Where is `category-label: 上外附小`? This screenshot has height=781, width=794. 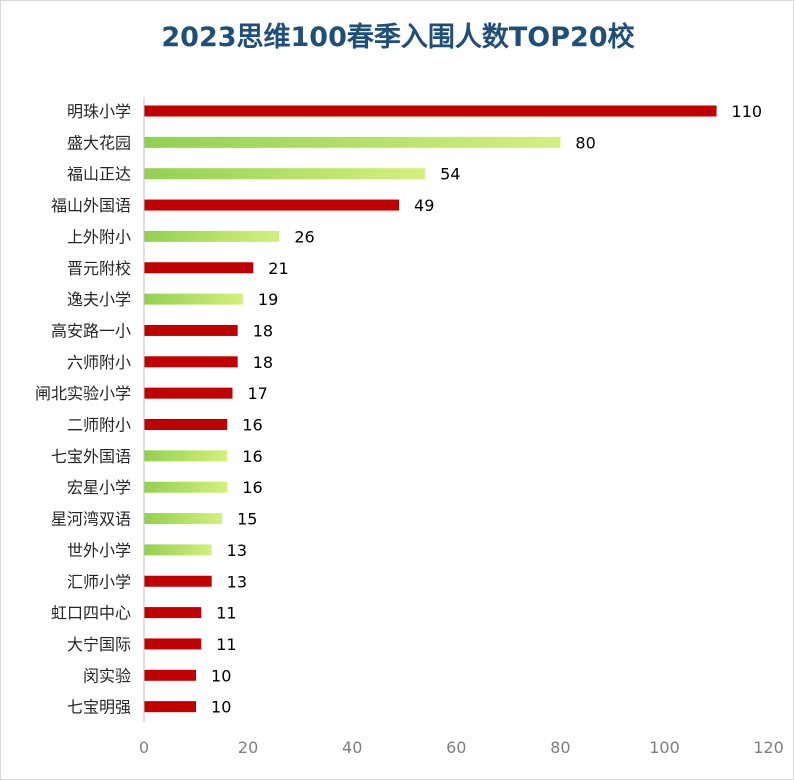 category-label: 上外附小 is located at coordinates (99, 236).